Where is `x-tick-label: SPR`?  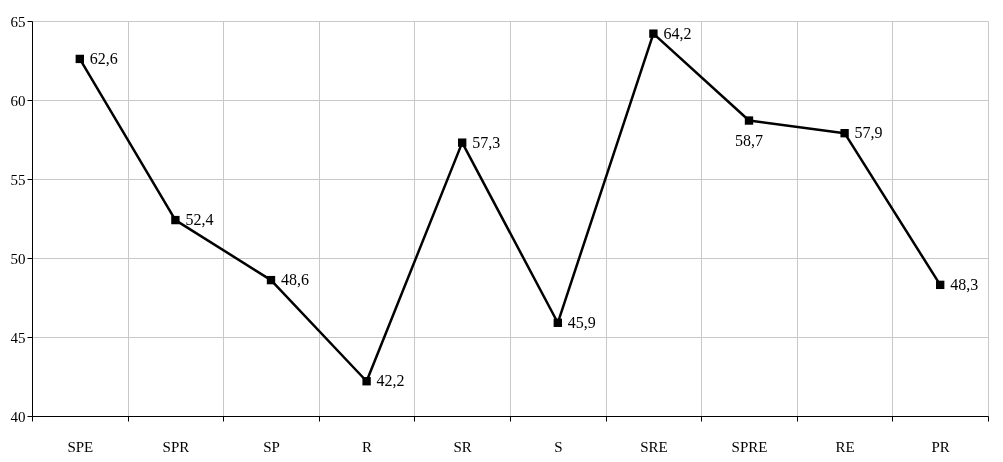 x-tick-label: SPR is located at coordinates (176, 446).